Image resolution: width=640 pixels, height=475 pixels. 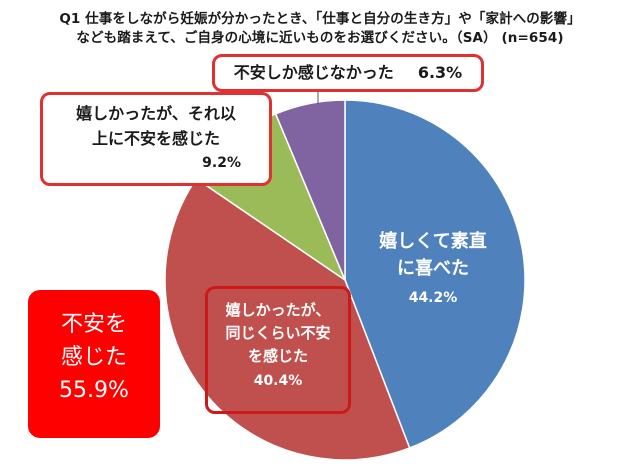 I want to click on callout-anxious-only: 不安しか感じなかった 6.3%, so click(x=348, y=73).